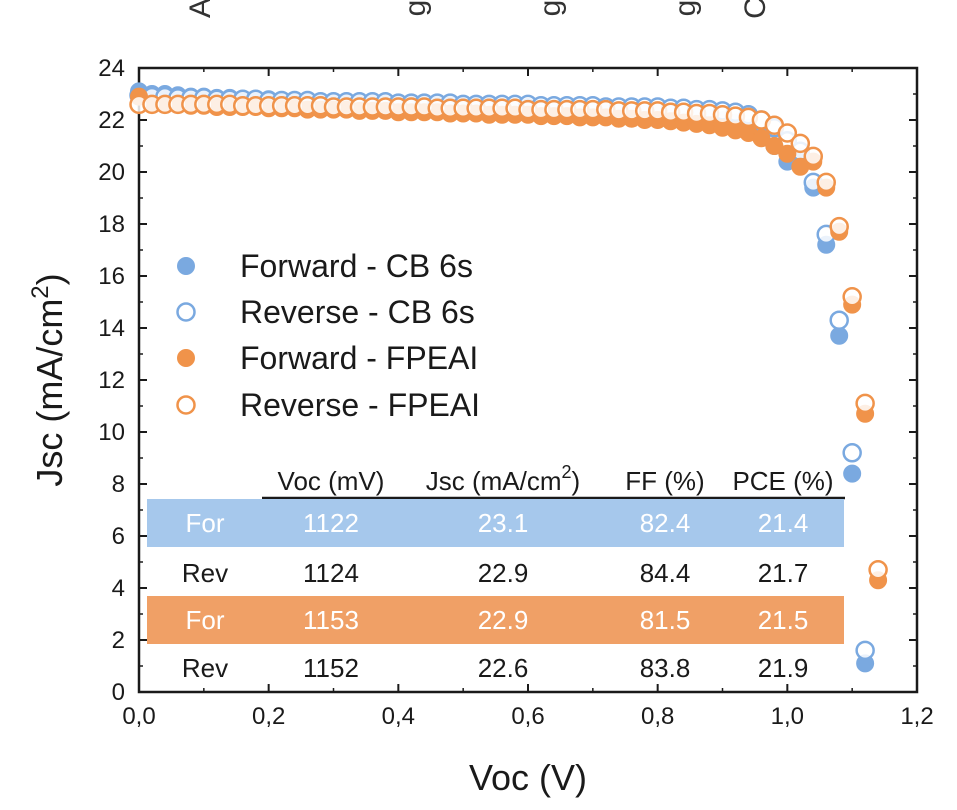 Image resolution: width=957 pixels, height=810 pixels. I want to click on table-header: PCE (%), so click(782, 481).